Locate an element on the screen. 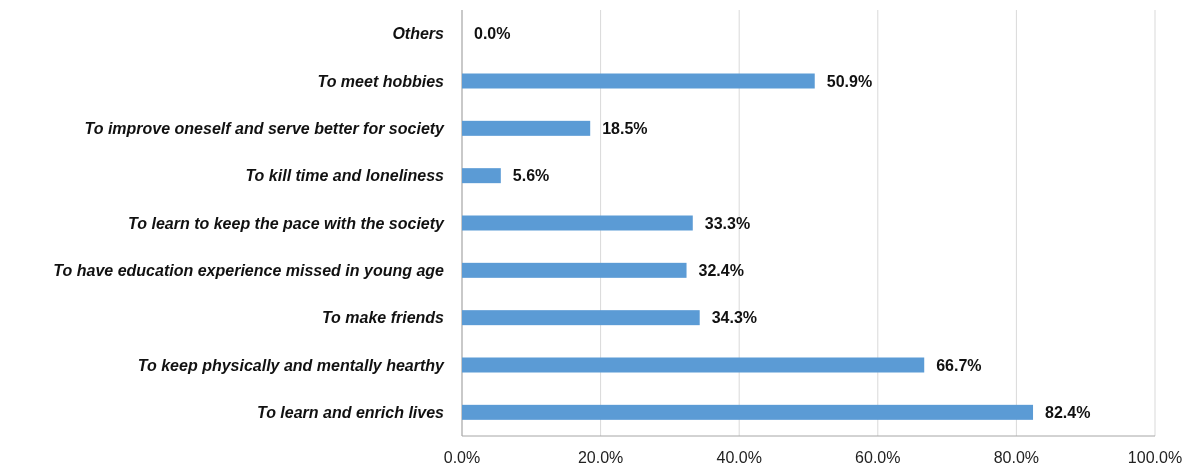 This screenshot has height=471, width=1189. x-tick-label: 0.0% is located at coordinates (462, 457).